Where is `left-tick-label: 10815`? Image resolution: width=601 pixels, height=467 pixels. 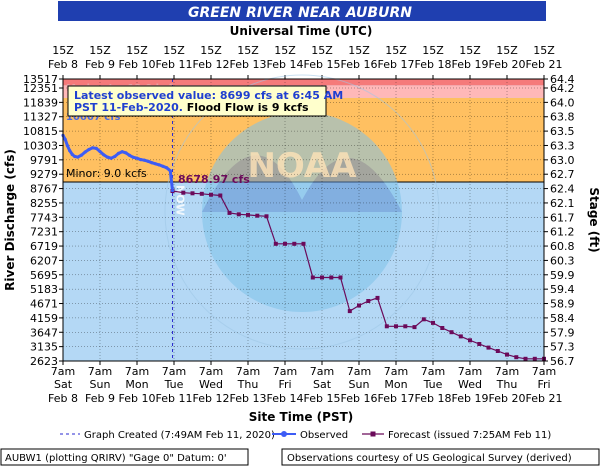 left-tick-label: 10815 is located at coordinates (40, 131).